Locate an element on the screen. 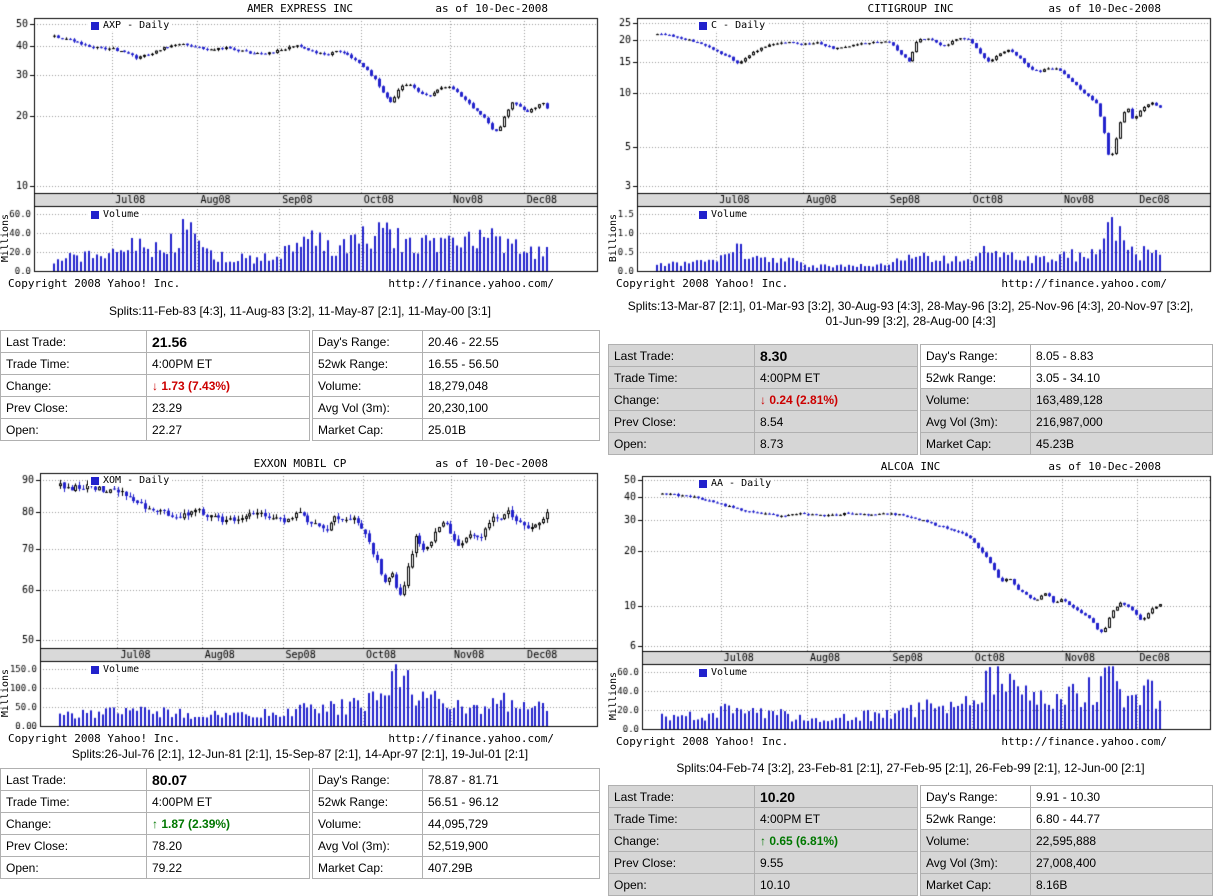 The width and height of the screenshot is (1213, 896). quote-value: 9.55 is located at coordinates (836, 862).